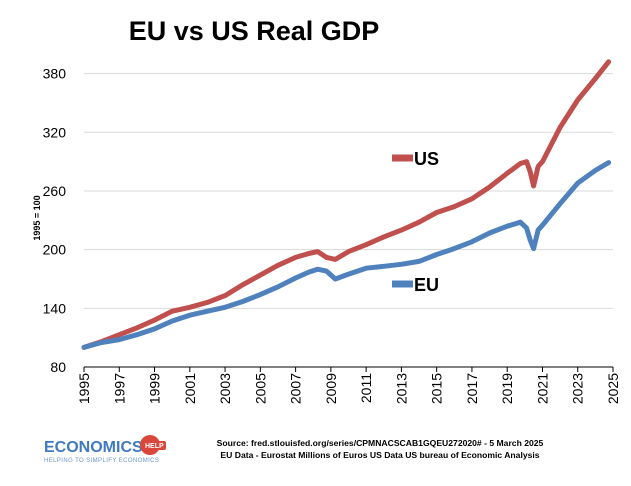 This screenshot has height=486, width=631. I want to click on x-tick-label: 2007, so click(296, 388).